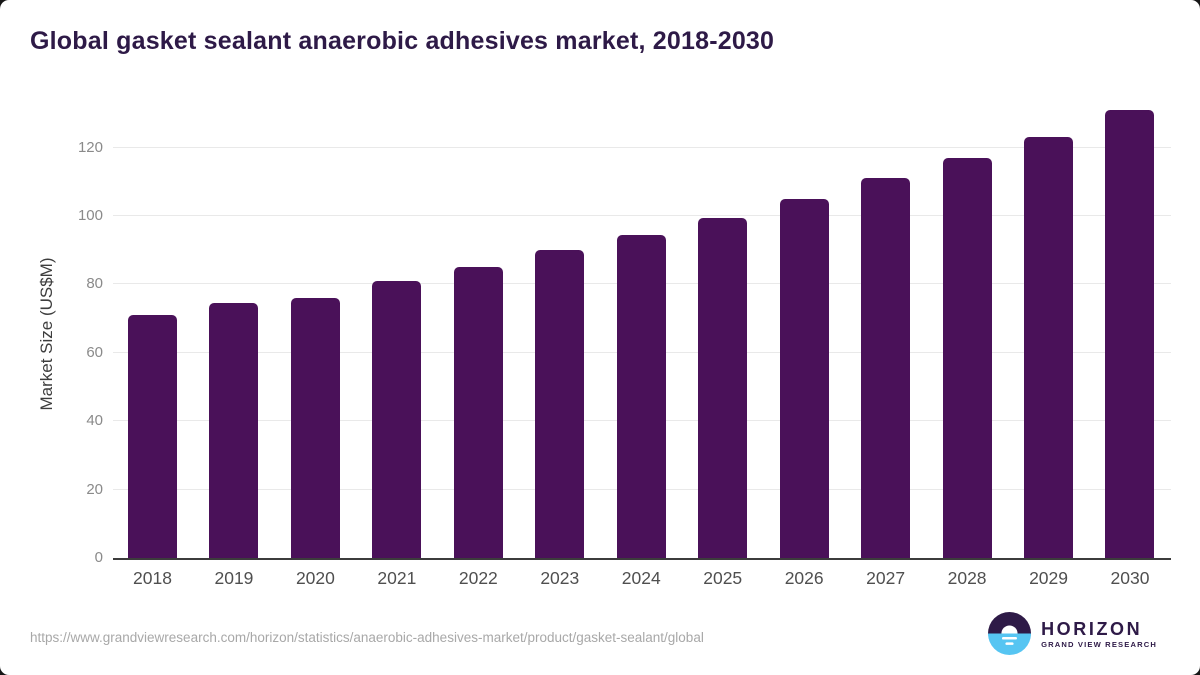  I want to click on x-tick-label-2027: 2027, so click(886, 578).